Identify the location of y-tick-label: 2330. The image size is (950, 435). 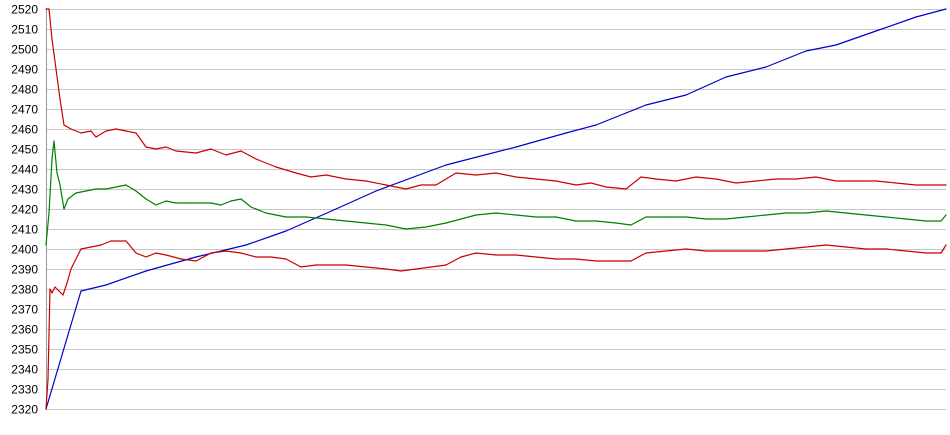
(24, 390).